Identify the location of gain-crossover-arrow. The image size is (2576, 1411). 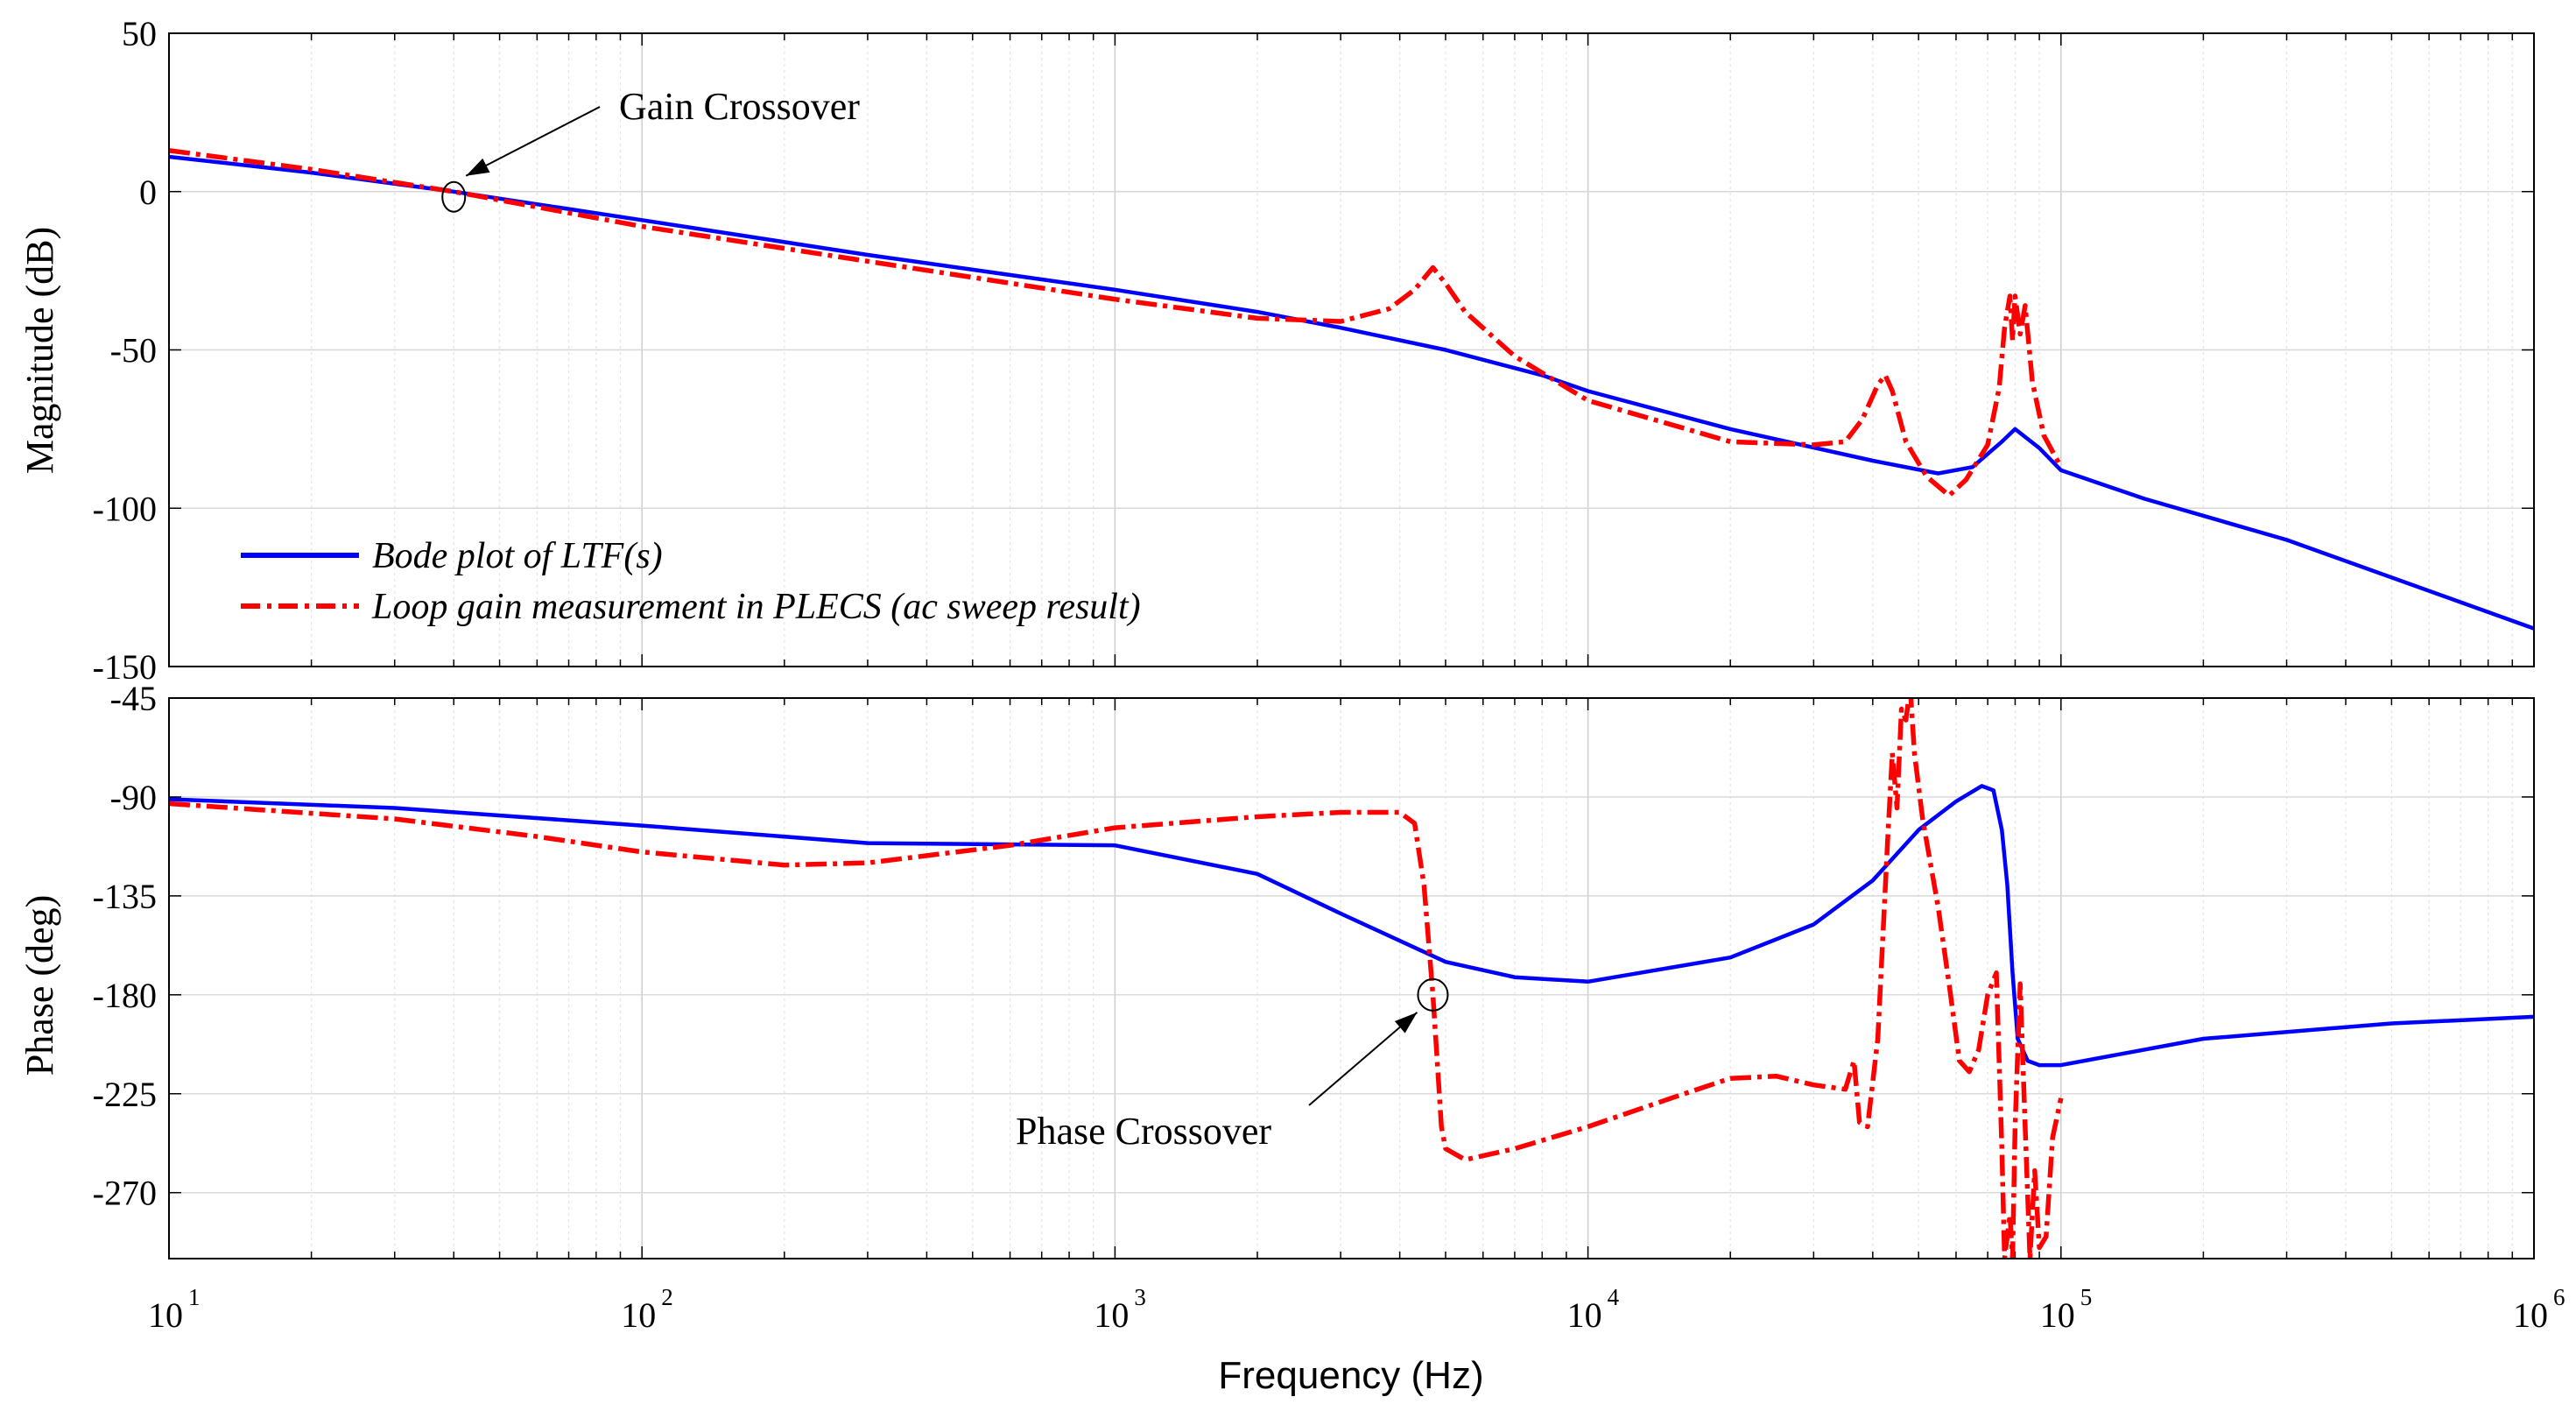
(533, 142).